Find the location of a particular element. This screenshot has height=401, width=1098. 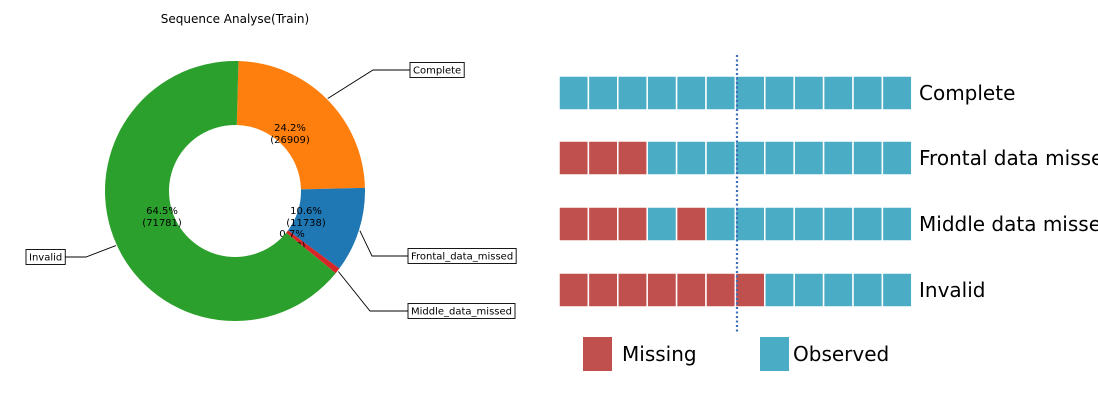

slice-name-label-complete: Complete is located at coordinates (437, 71).